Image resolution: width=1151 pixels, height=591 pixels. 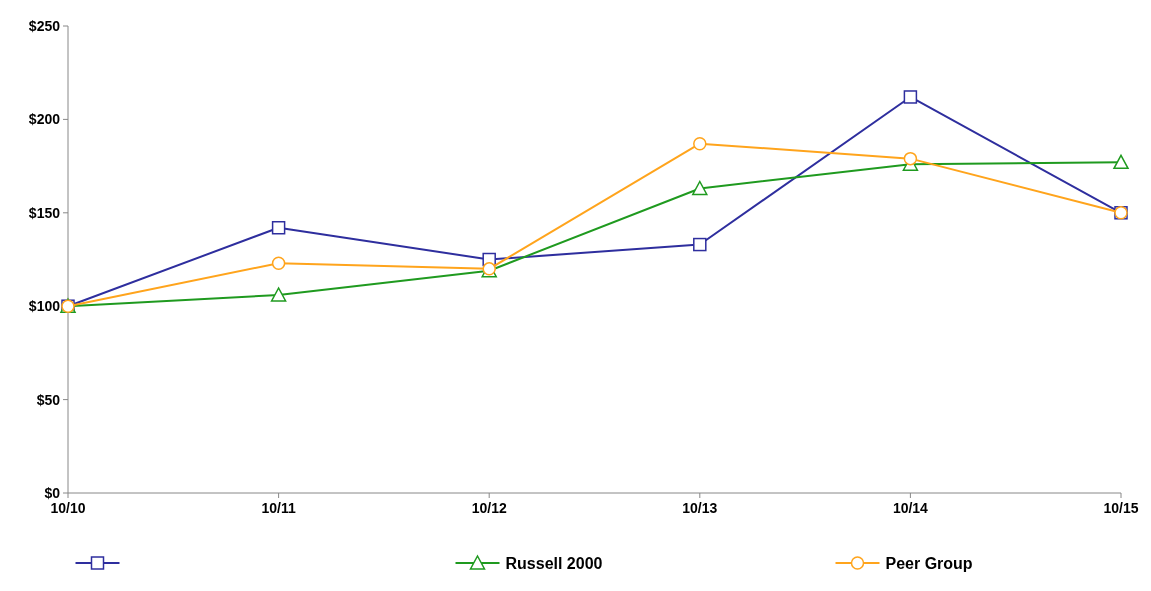 What do you see at coordinates (489, 508) in the screenshot?
I see `x-tick-label: 10/12` at bounding box center [489, 508].